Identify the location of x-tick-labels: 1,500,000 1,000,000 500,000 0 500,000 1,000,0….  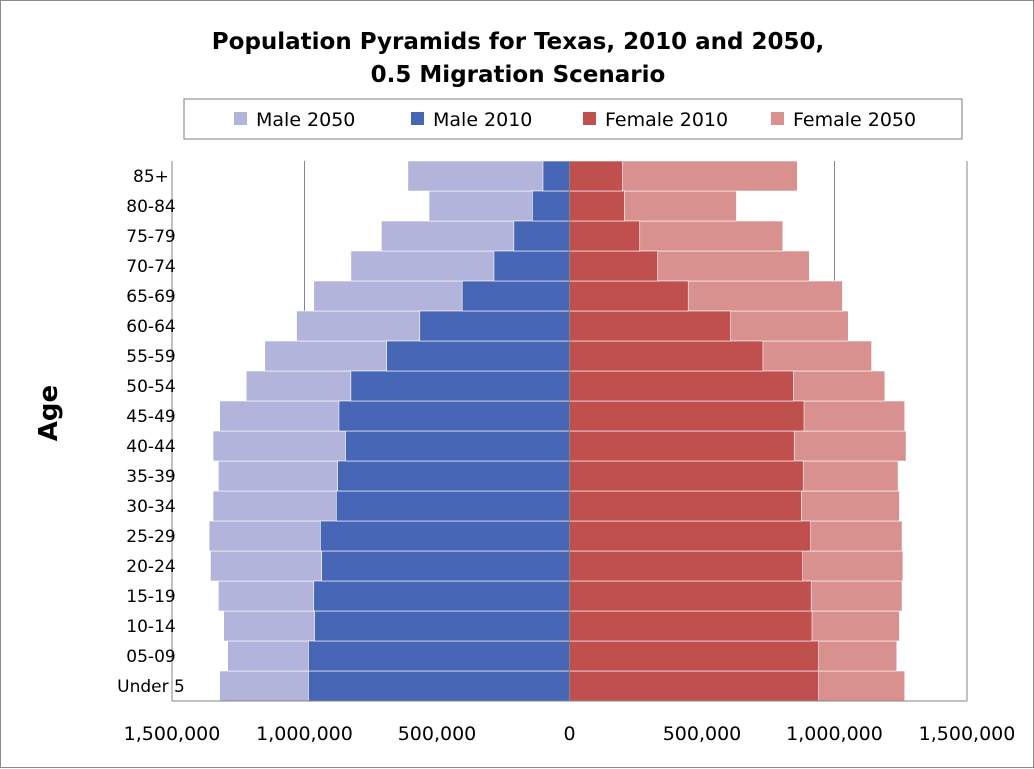
(570, 734).